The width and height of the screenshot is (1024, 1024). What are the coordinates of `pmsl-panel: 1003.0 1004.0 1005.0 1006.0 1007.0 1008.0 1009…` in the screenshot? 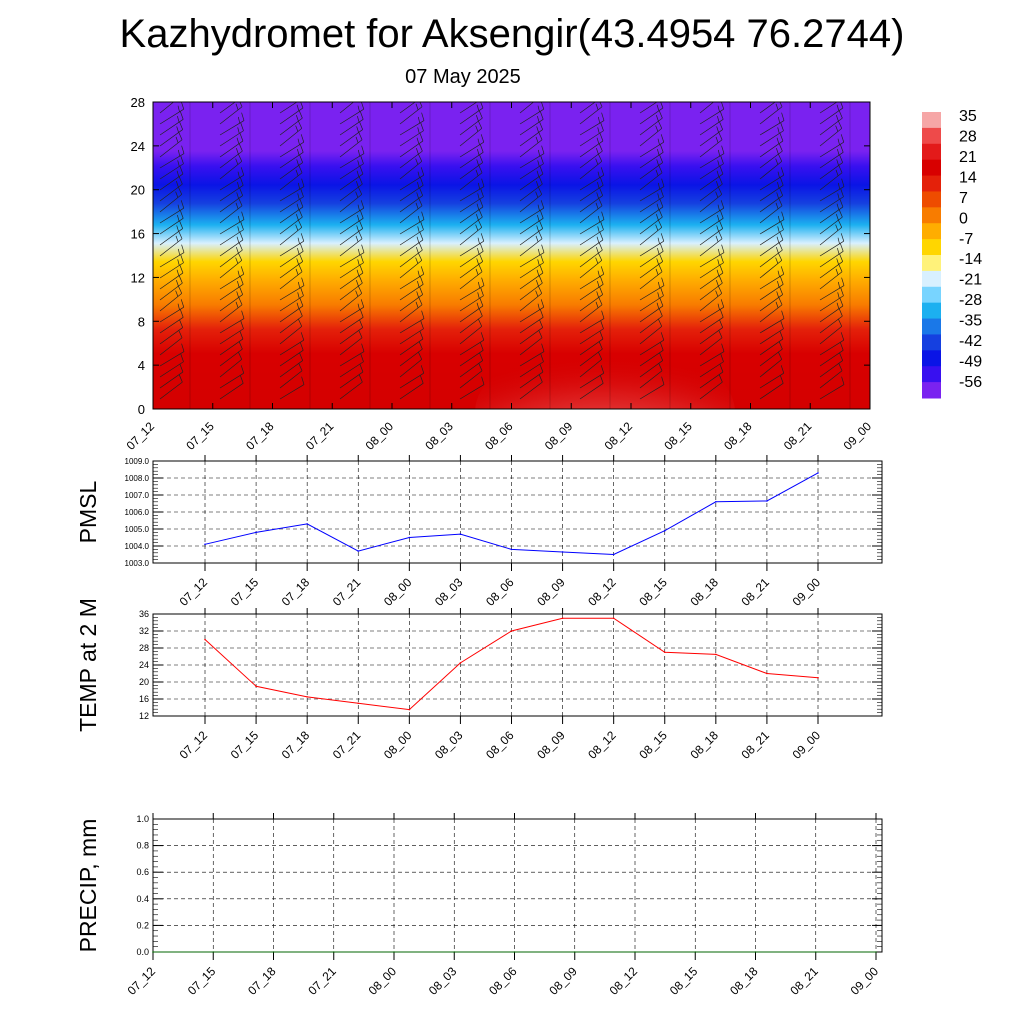 It's located at (479, 532).